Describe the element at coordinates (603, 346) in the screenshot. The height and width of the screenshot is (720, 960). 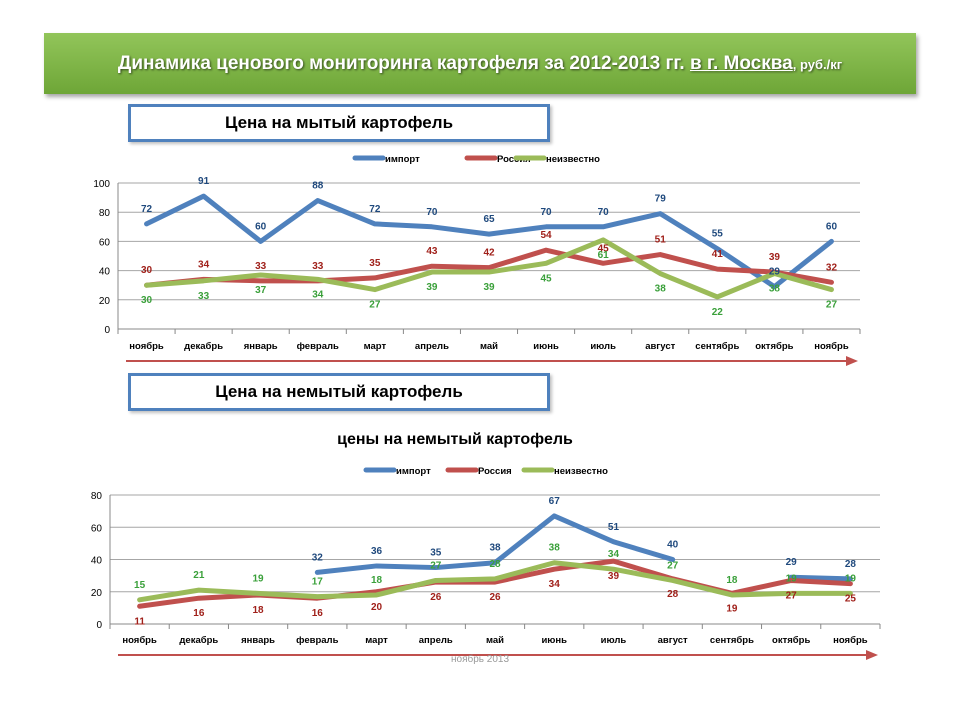
I see `chart1-category-label: июль` at that location.